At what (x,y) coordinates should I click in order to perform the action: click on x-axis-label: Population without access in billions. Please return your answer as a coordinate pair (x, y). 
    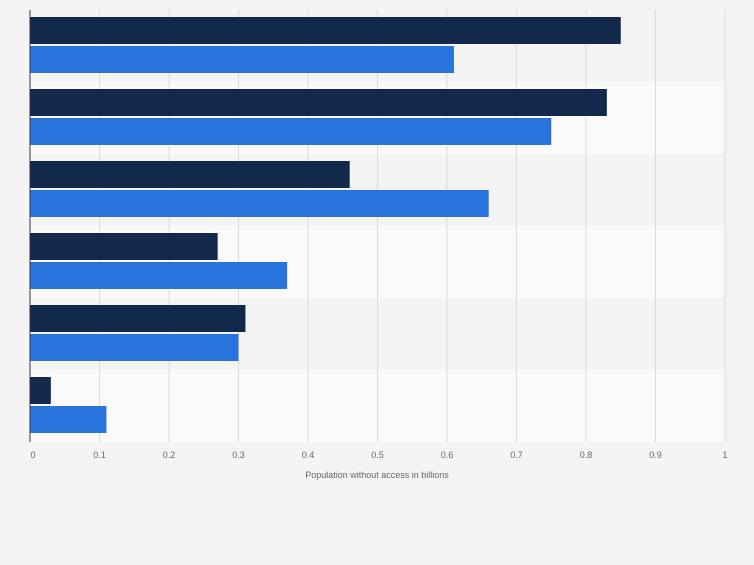
    Looking at the image, I should click on (377, 475).